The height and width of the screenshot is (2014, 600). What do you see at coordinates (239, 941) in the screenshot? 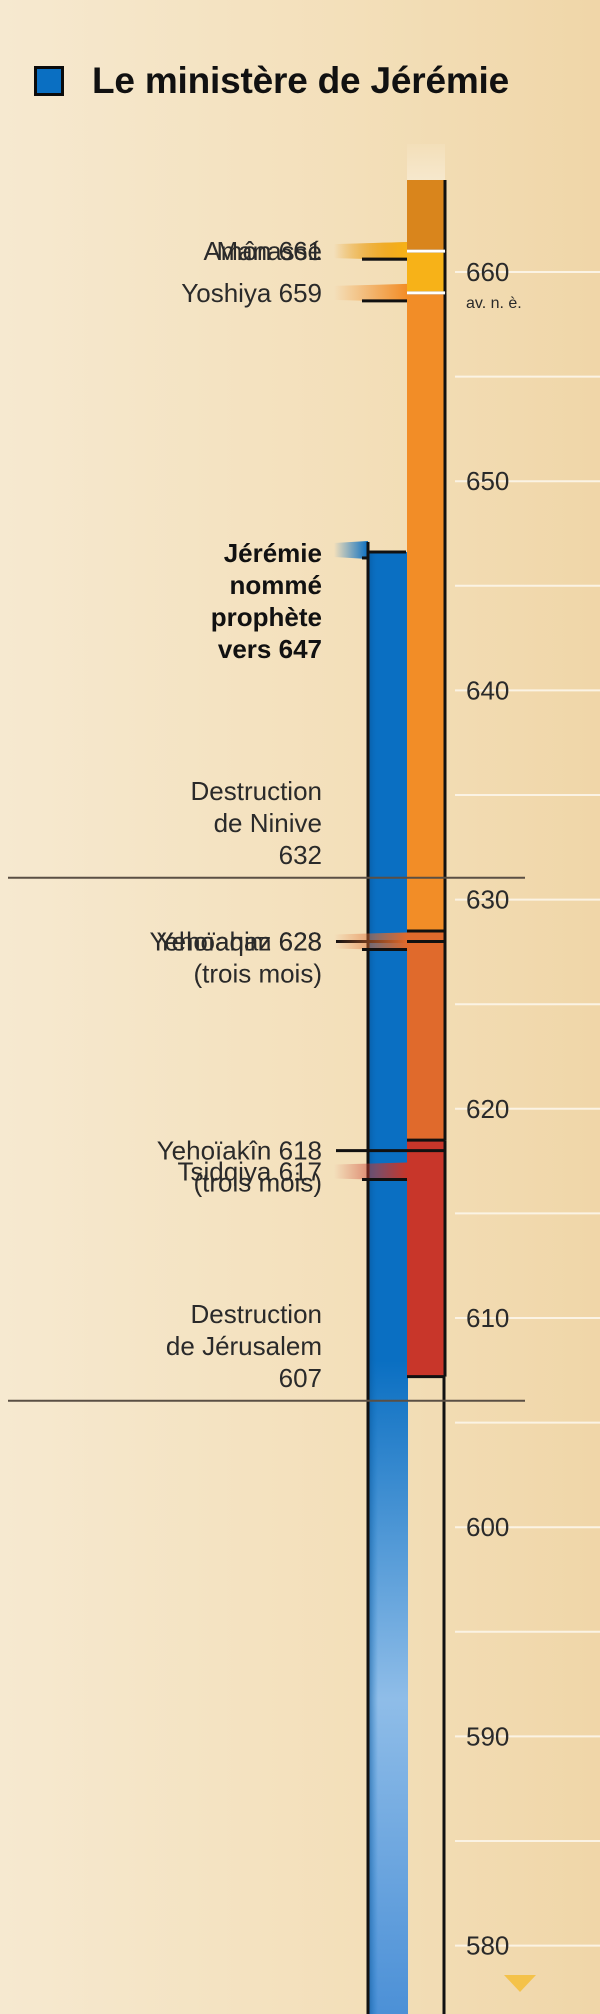
I see `event-label: Yehoahaz 628` at bounding box center [239, 941].